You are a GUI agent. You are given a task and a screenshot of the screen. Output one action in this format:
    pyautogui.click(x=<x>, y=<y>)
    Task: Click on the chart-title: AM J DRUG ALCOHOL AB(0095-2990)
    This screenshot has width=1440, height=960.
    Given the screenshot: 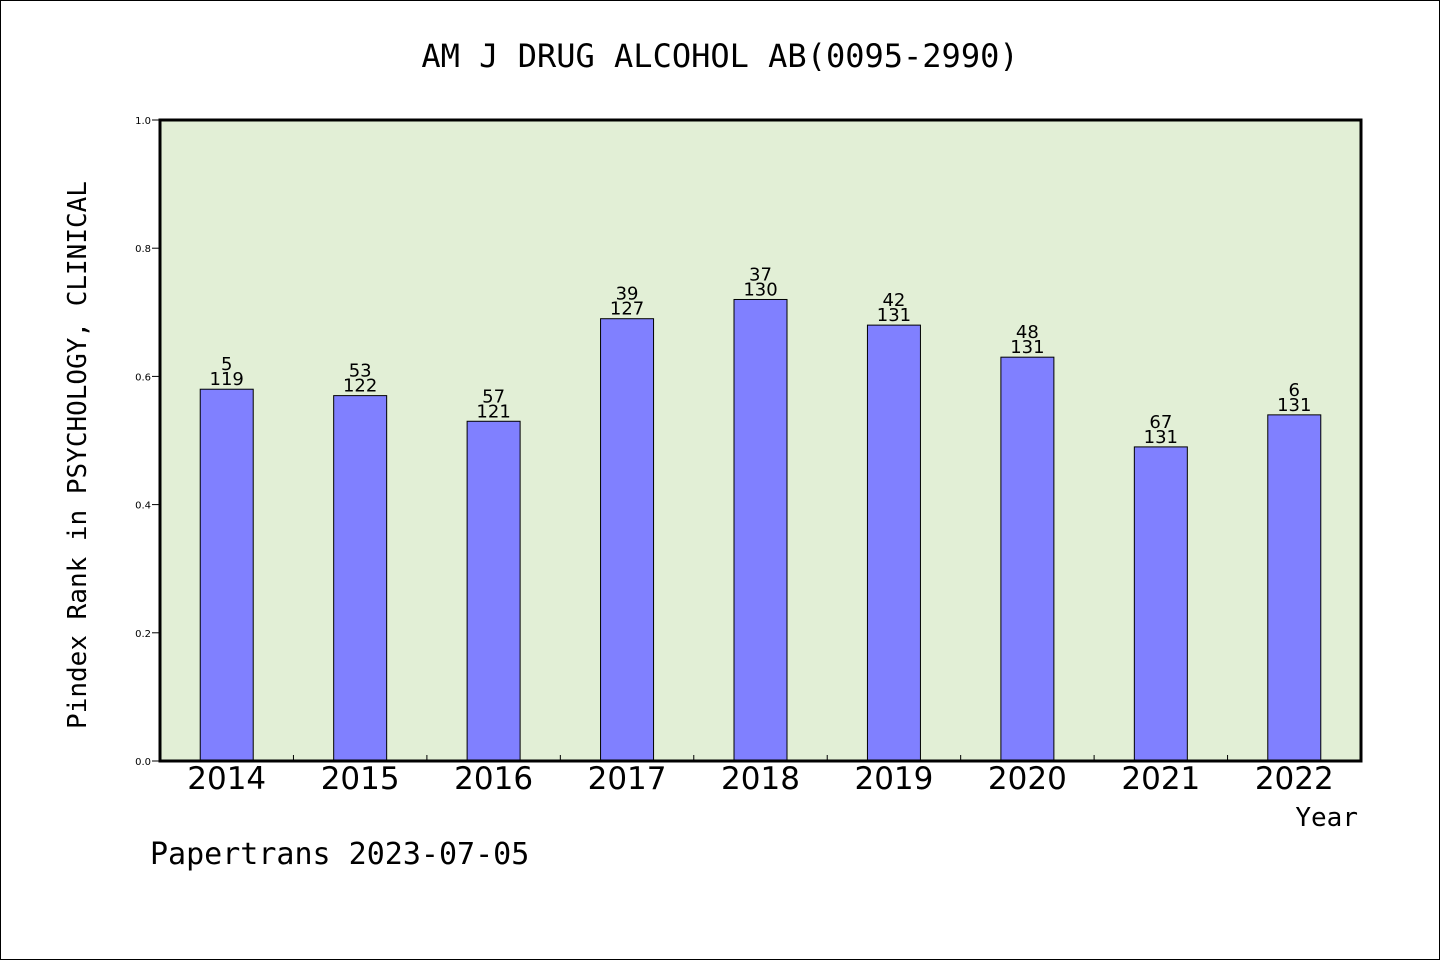 What is the action you would take?
    pyautogui.click(x=719, y=56)
    